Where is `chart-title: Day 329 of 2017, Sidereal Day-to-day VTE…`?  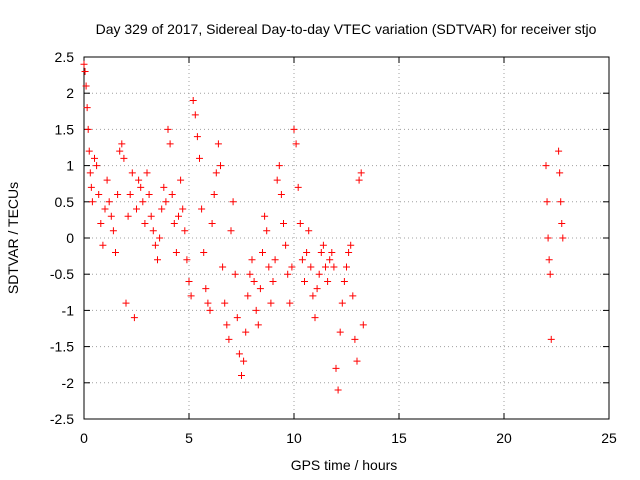 chart-title: Day 329 of 2017, Sidereal Day-to-day VTE… is located at coordinates (346, 29).